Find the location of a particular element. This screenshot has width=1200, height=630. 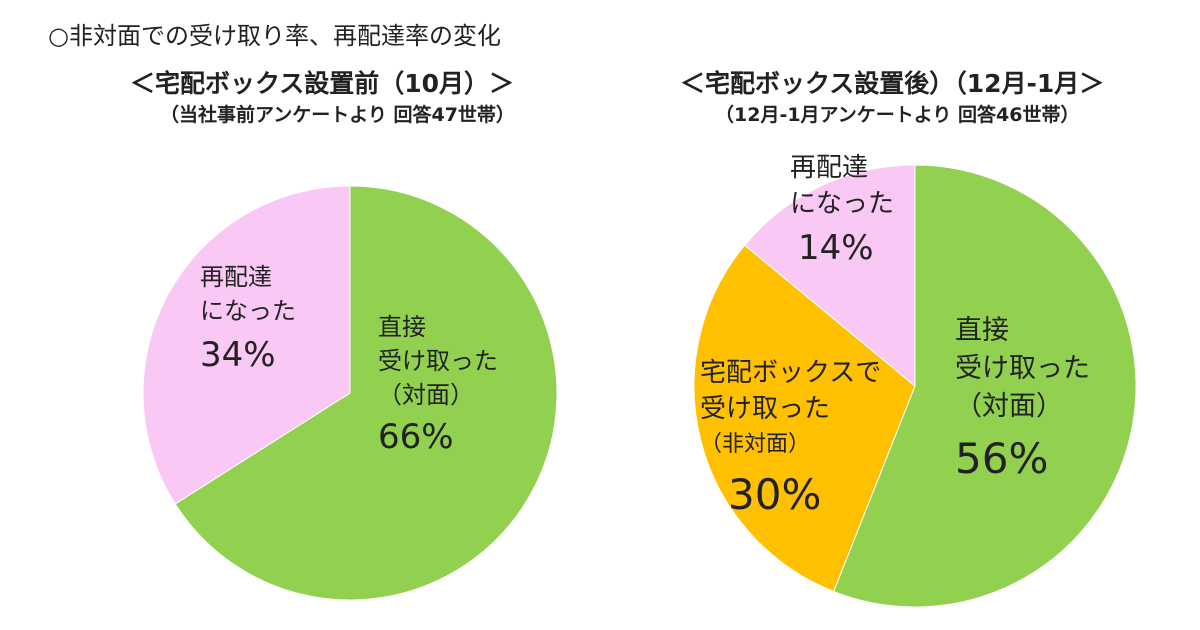

label-line: （非対面） is located at coordinates (755, 444).